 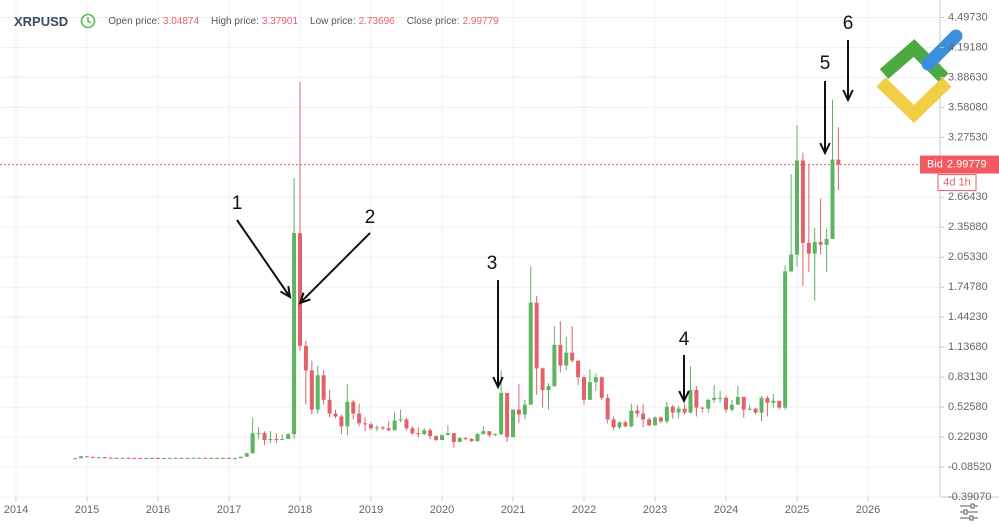 What do you see at coordinates (969, 497) in the screenshot?
I see `y-tick-label: -0.39070` at bounding box center [969, 497].